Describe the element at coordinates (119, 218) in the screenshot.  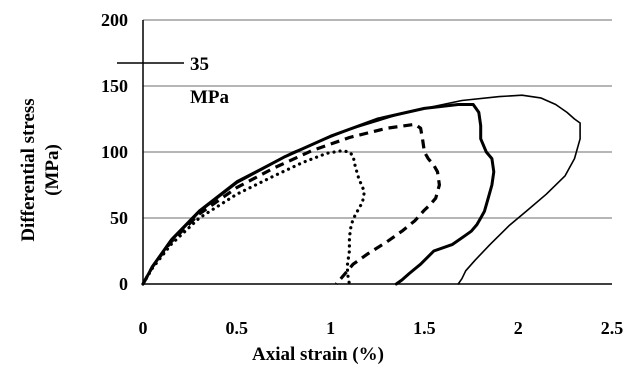
I see `y-tick-label: 50` at that location.